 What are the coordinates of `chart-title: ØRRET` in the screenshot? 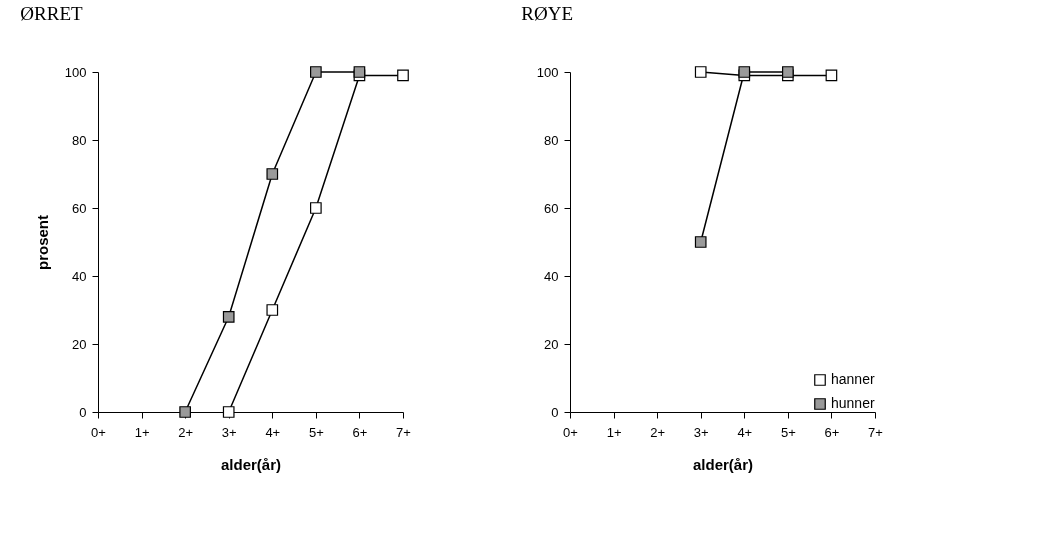 It's located at (51, 14).